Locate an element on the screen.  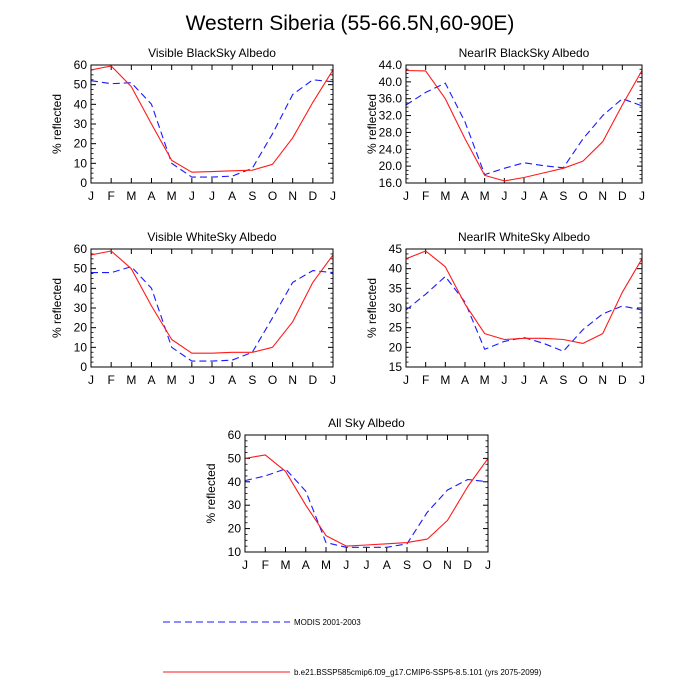
y-tick-label: 44.0 is located at coordinates (391, 65).